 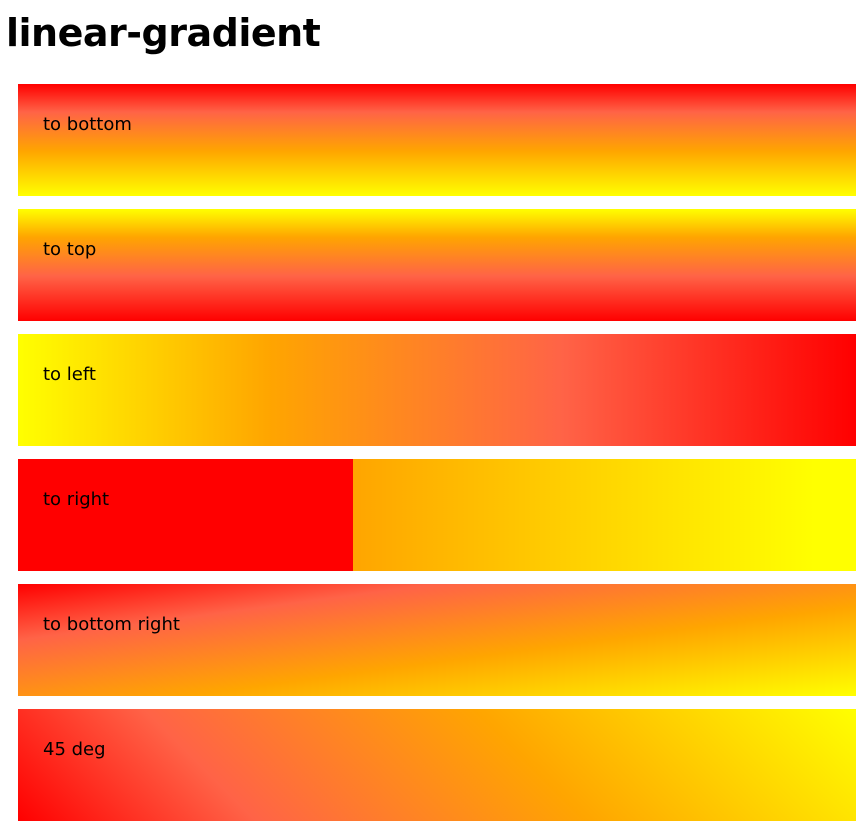 What do you see at coordinates (437, 390) in the screenshot?
I see `gradient-box-to-left: to left` at bounding box center [437, 390].